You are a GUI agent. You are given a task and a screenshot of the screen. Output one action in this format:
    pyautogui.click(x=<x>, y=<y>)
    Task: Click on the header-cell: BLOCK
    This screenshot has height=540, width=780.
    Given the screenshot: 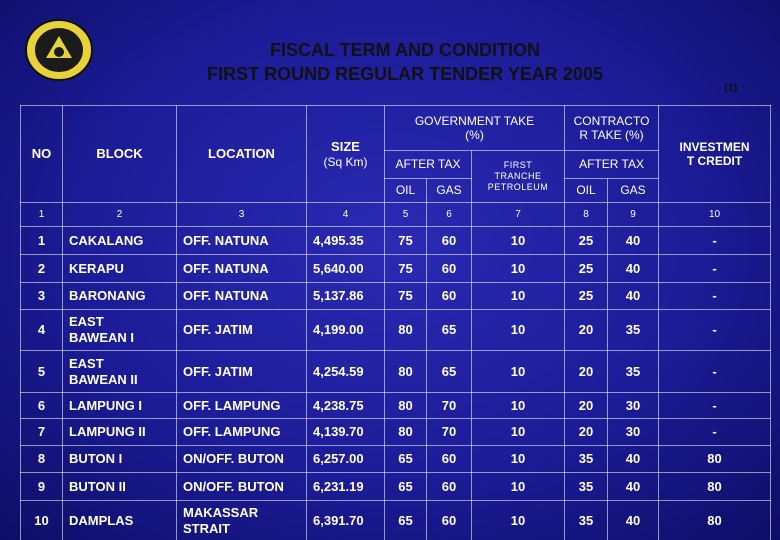 What is the action you would take?
    pyautogui.click(x=119, y=154)
    